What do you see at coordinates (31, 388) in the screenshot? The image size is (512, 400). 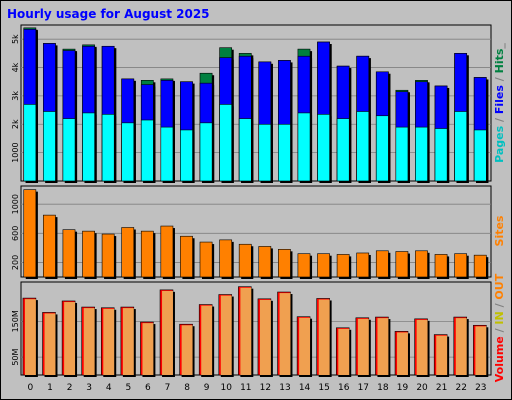 I see `xtick-label: 0` at bounding box center [31, 388].